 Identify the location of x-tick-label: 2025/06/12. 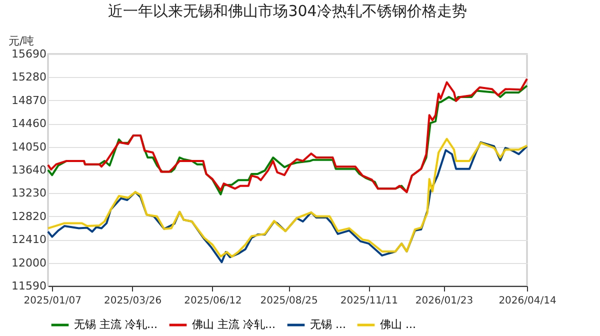
(213, 301).